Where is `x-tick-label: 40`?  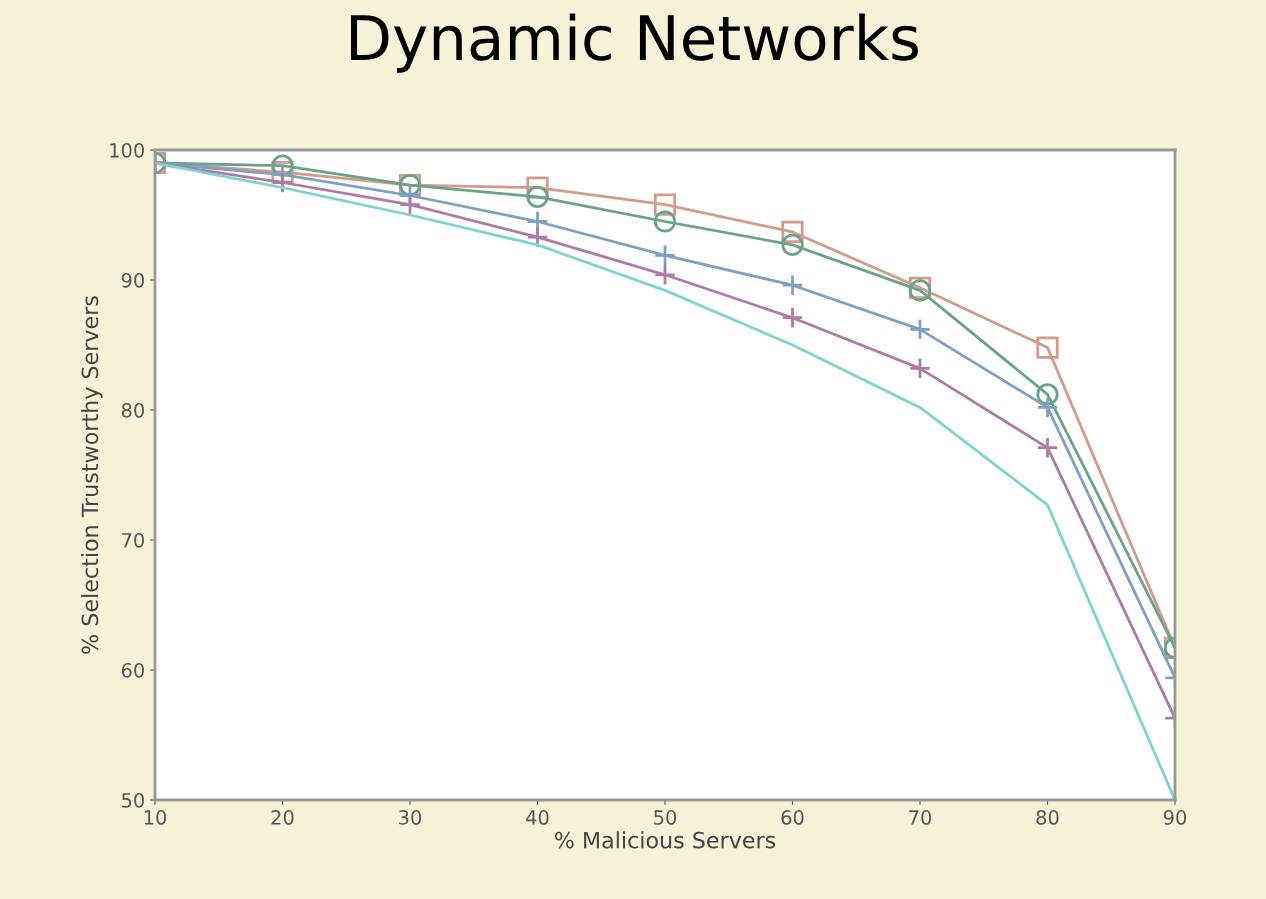
x-tick-label: 40 is located at coordinates (537, 817).